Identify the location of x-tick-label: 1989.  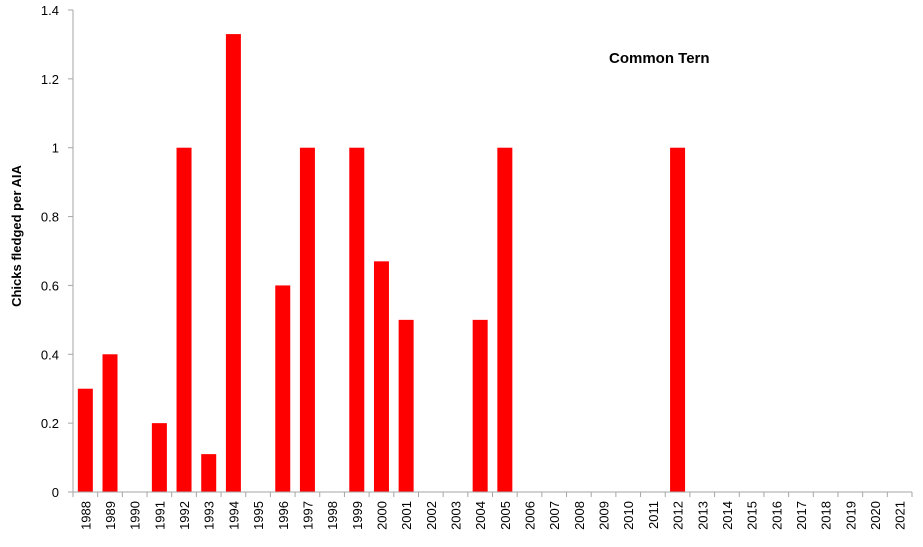
(110, 515).